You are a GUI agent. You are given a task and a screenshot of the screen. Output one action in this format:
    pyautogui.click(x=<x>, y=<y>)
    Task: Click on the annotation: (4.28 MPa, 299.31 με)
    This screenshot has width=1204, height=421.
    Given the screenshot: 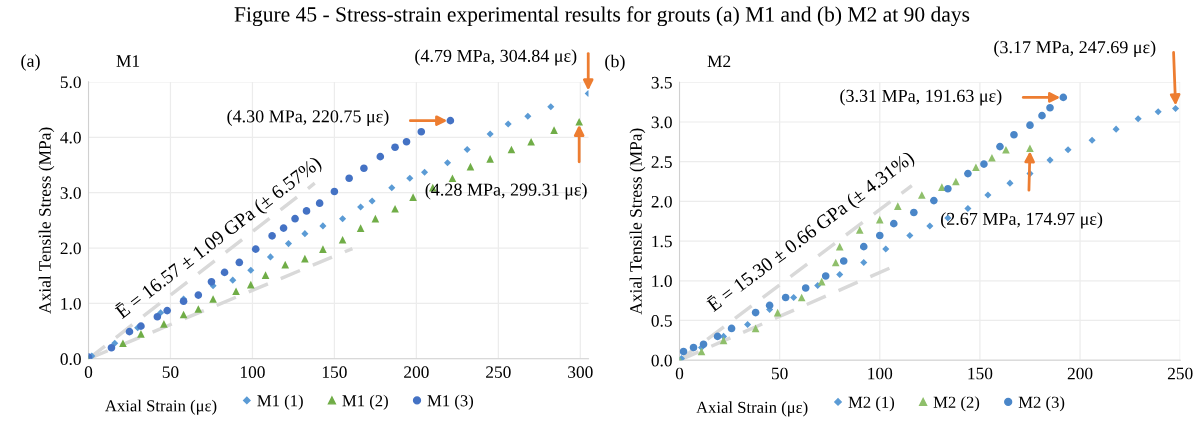 What is the action you would take?
    pyautogui.click(x=506, y=191)
    